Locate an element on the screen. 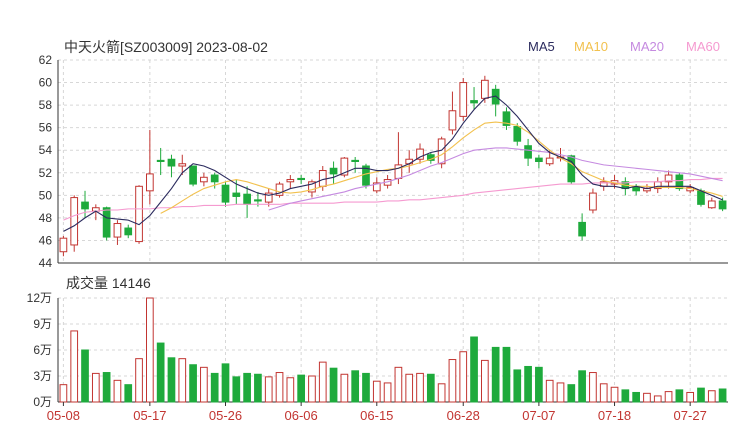 The width and height of the screenshot is (740, 440). legend-ma5: MA5 is located at coordinates (541, 46).